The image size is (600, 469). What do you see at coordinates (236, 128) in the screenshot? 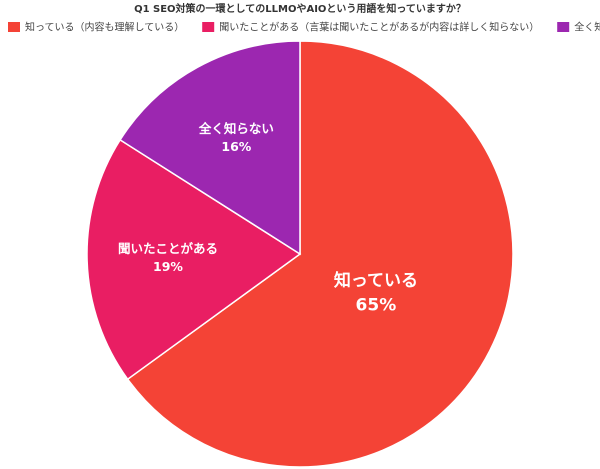
I see `slice-label: 全く知らない` at bounding box center [236, 128].